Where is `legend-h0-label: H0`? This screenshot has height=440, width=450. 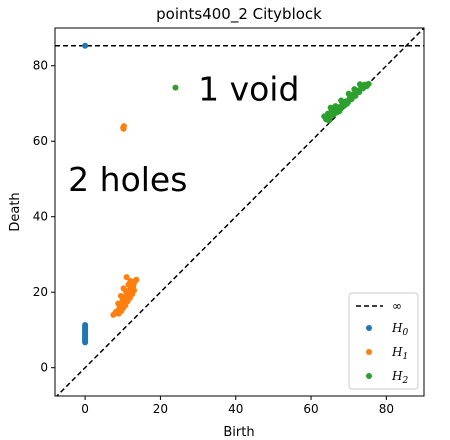
legend-h0-label: H0 is located at coordinates (399, 329).